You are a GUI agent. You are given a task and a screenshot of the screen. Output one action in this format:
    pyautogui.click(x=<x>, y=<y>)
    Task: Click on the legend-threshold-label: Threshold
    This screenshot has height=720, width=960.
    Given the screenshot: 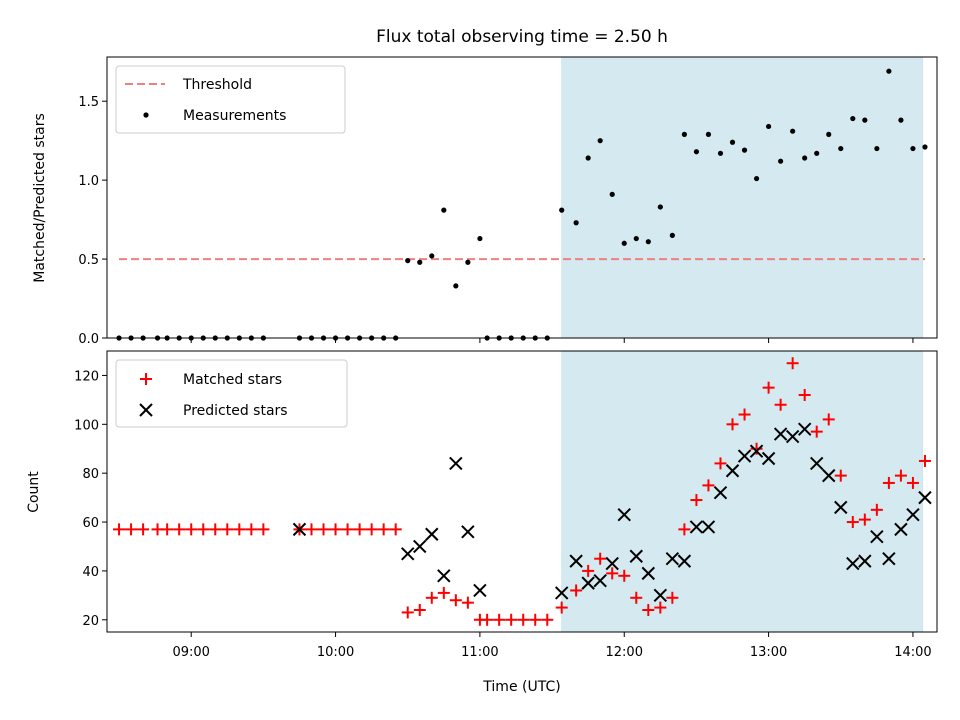 What is the action you would take?
    pyautogui.click(x=217, y=85)
    